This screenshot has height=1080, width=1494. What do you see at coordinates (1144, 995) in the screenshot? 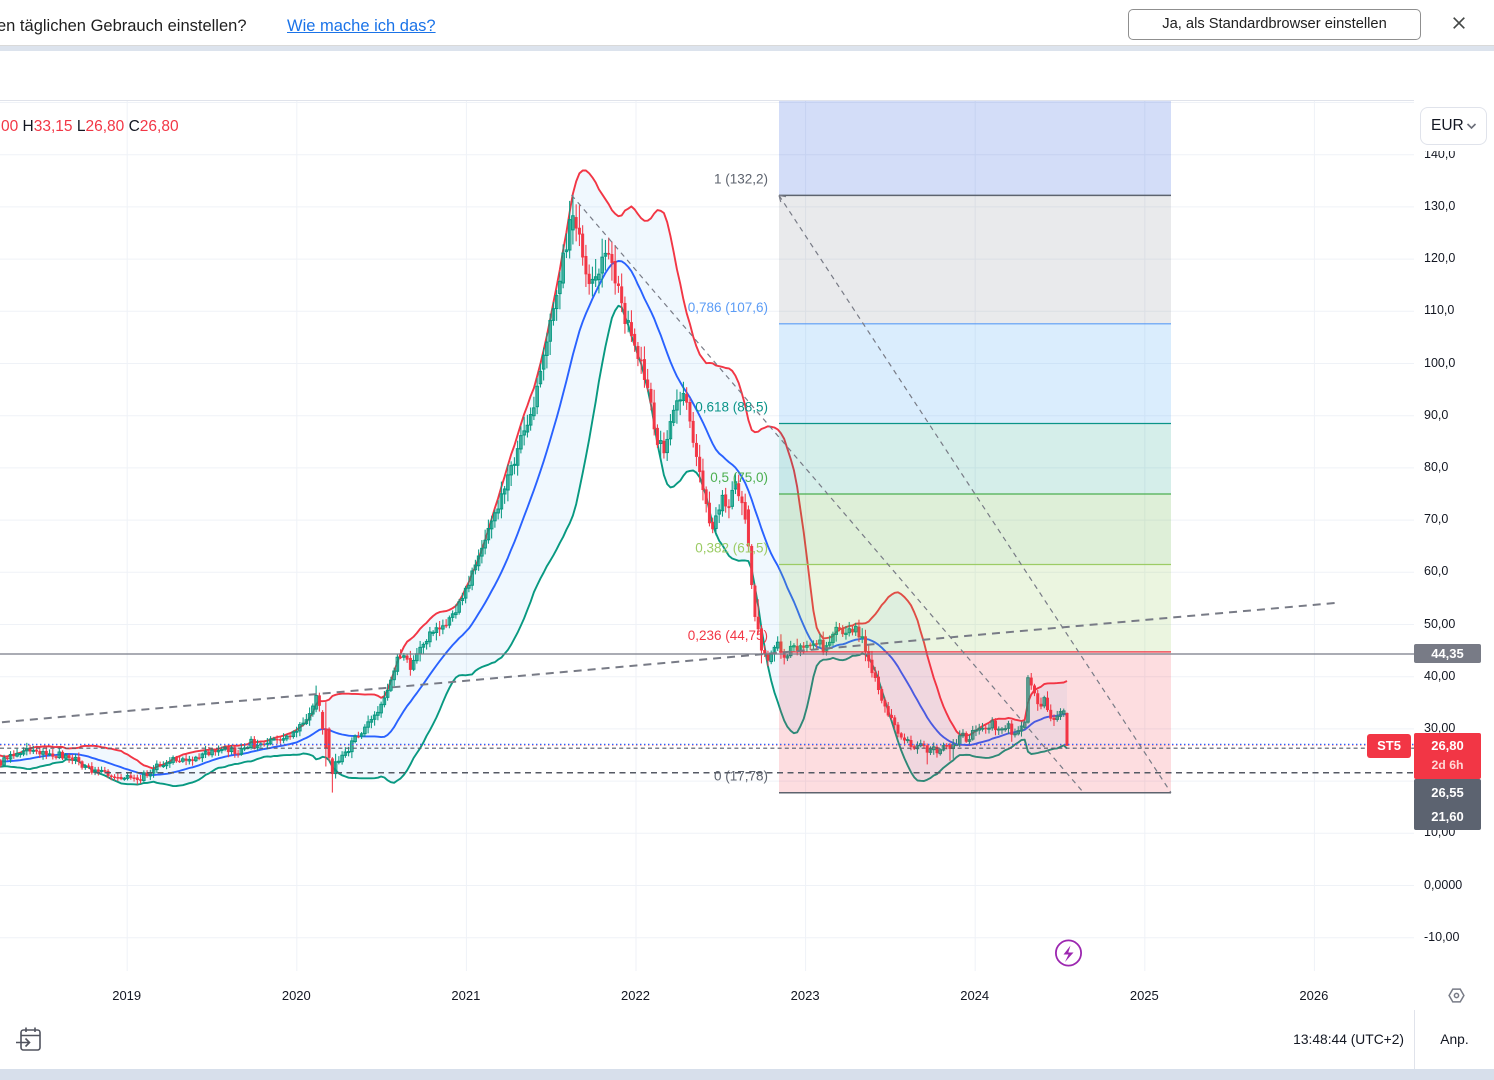
I see `time-axis-label: 2025` at bounding box center [1144, 995].